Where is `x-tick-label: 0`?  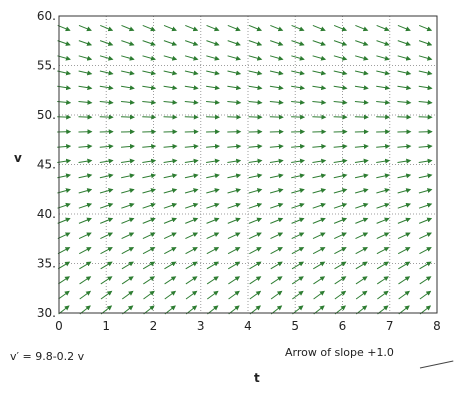 x-tick-label: 0 is located at coordinates (59, 326).